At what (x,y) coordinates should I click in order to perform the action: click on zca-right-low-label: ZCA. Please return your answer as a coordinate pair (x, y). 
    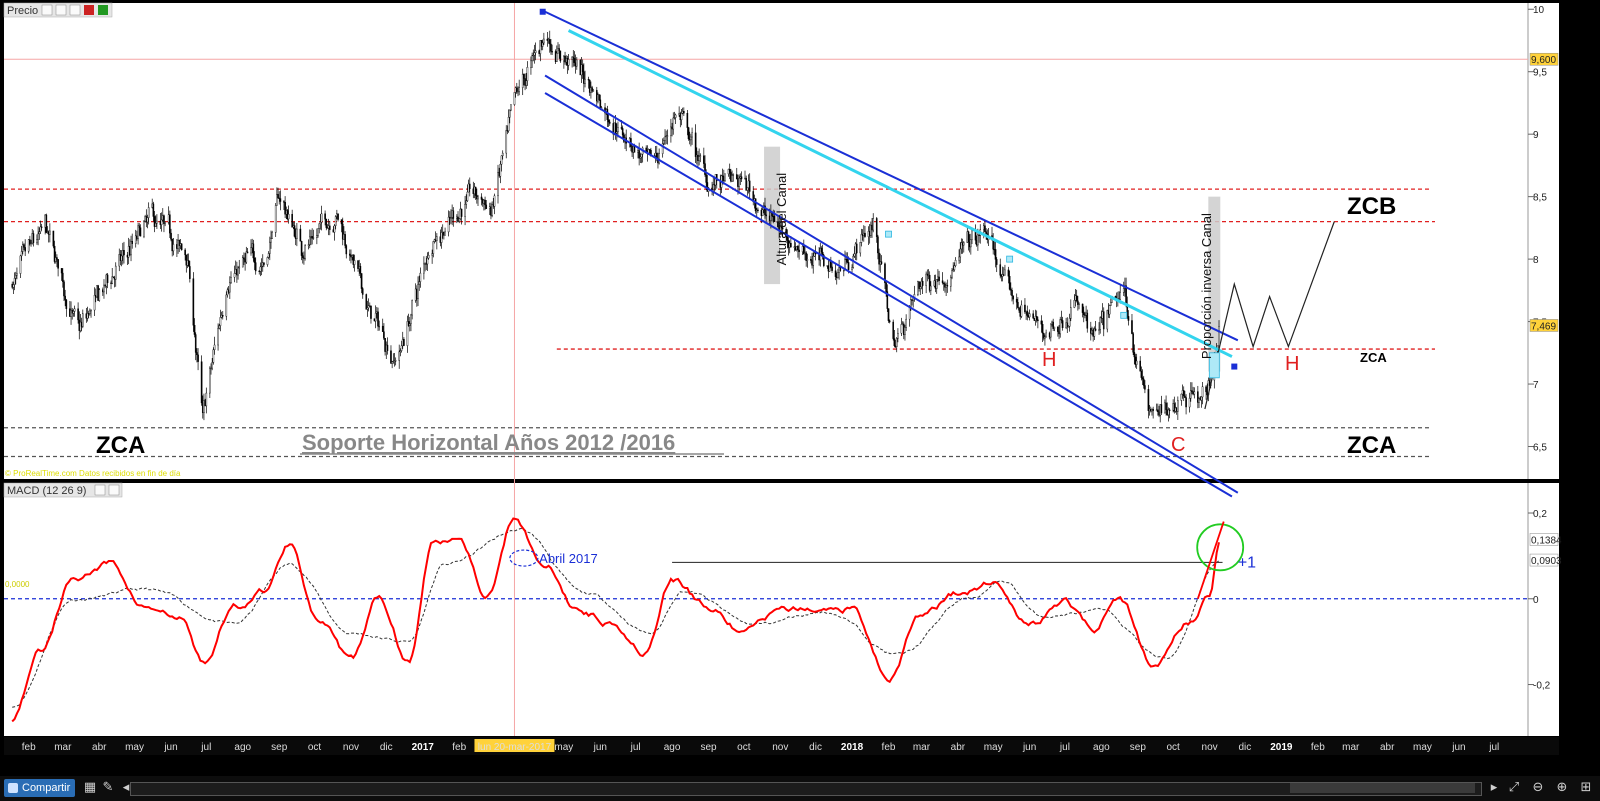
    Looking at the image, I should click on (1371, 445).